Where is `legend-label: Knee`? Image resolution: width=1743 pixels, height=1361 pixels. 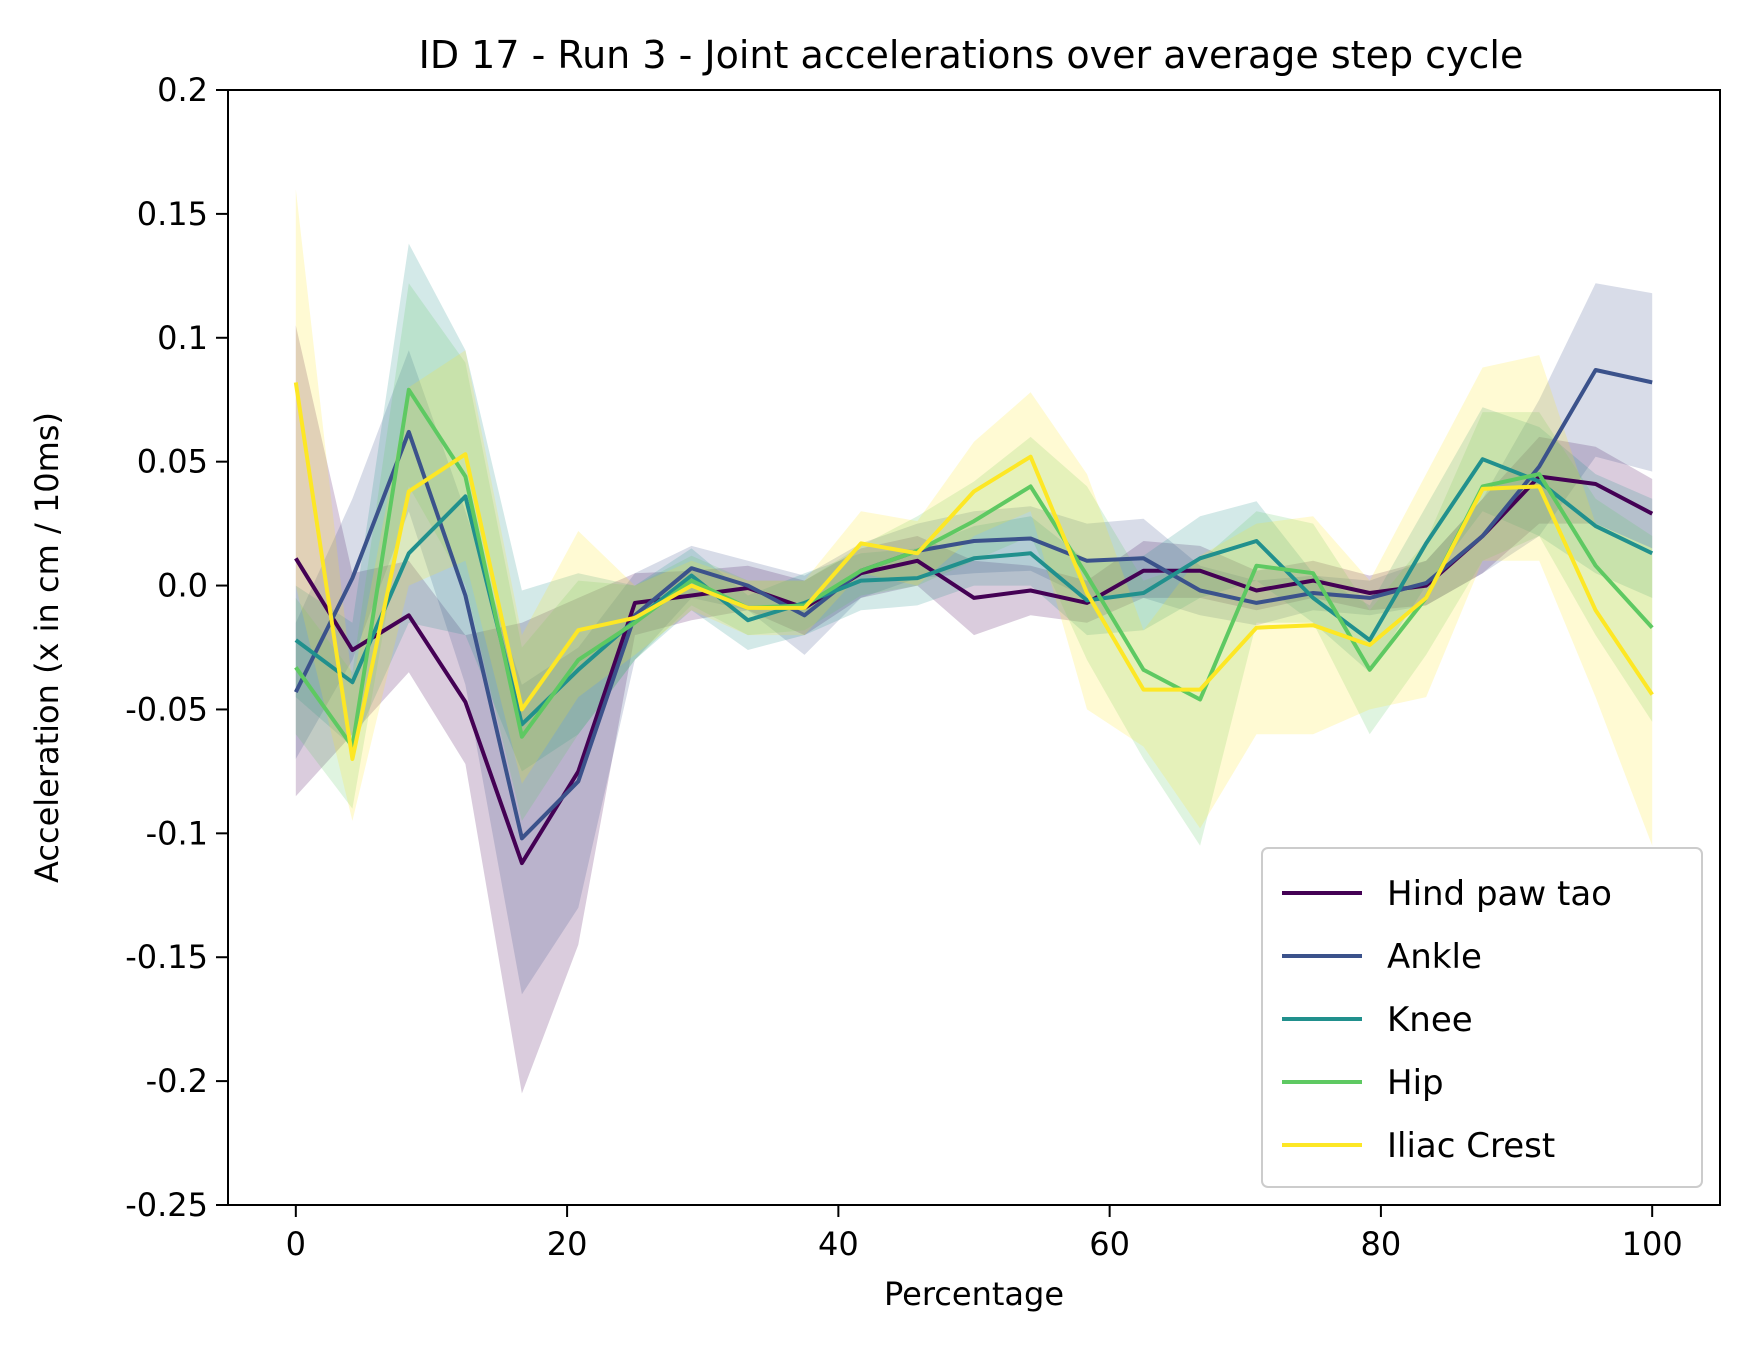 legend-label: Knee is located at coordinates (1430, 1020).